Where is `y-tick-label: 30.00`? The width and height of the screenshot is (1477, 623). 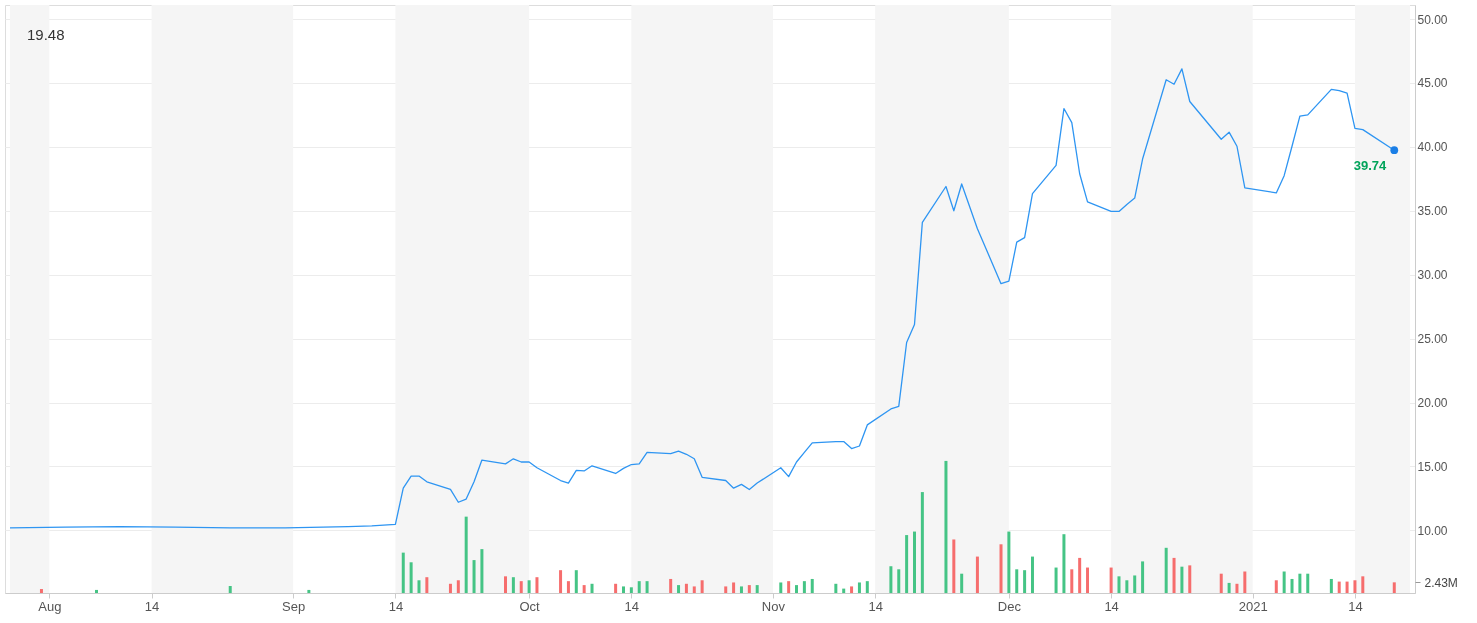
y-tick-label: 30.00 is located at coordinates (1432, 275).